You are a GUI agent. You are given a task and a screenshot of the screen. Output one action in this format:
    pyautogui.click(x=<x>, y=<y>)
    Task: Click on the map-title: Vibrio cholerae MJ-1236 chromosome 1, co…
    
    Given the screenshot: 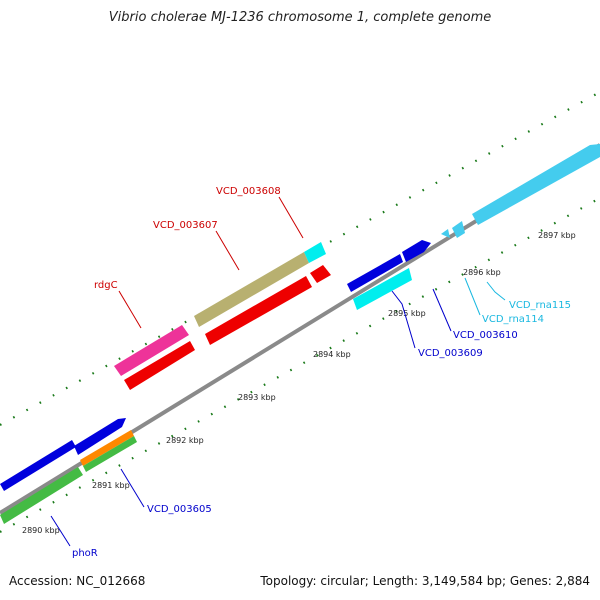 What is the action you would take?
    pyautogui.click(x=300, y=17)
    